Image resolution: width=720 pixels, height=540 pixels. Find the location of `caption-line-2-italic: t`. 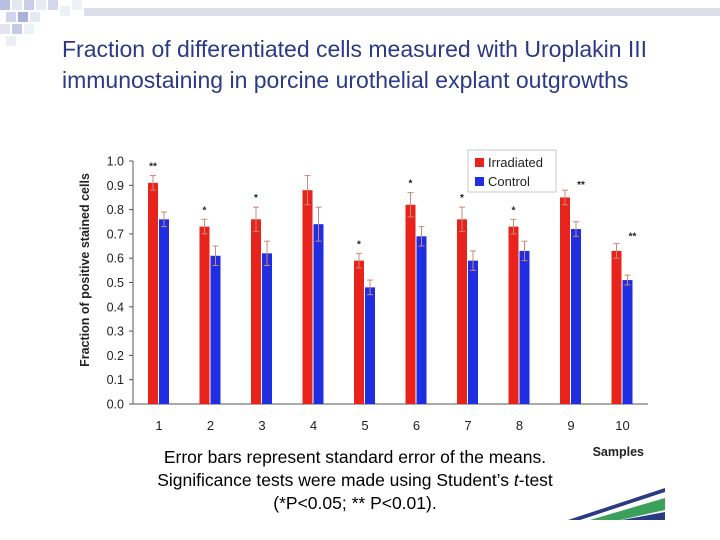

caption-line-2-italic: t is located at coordinates (516, 480).